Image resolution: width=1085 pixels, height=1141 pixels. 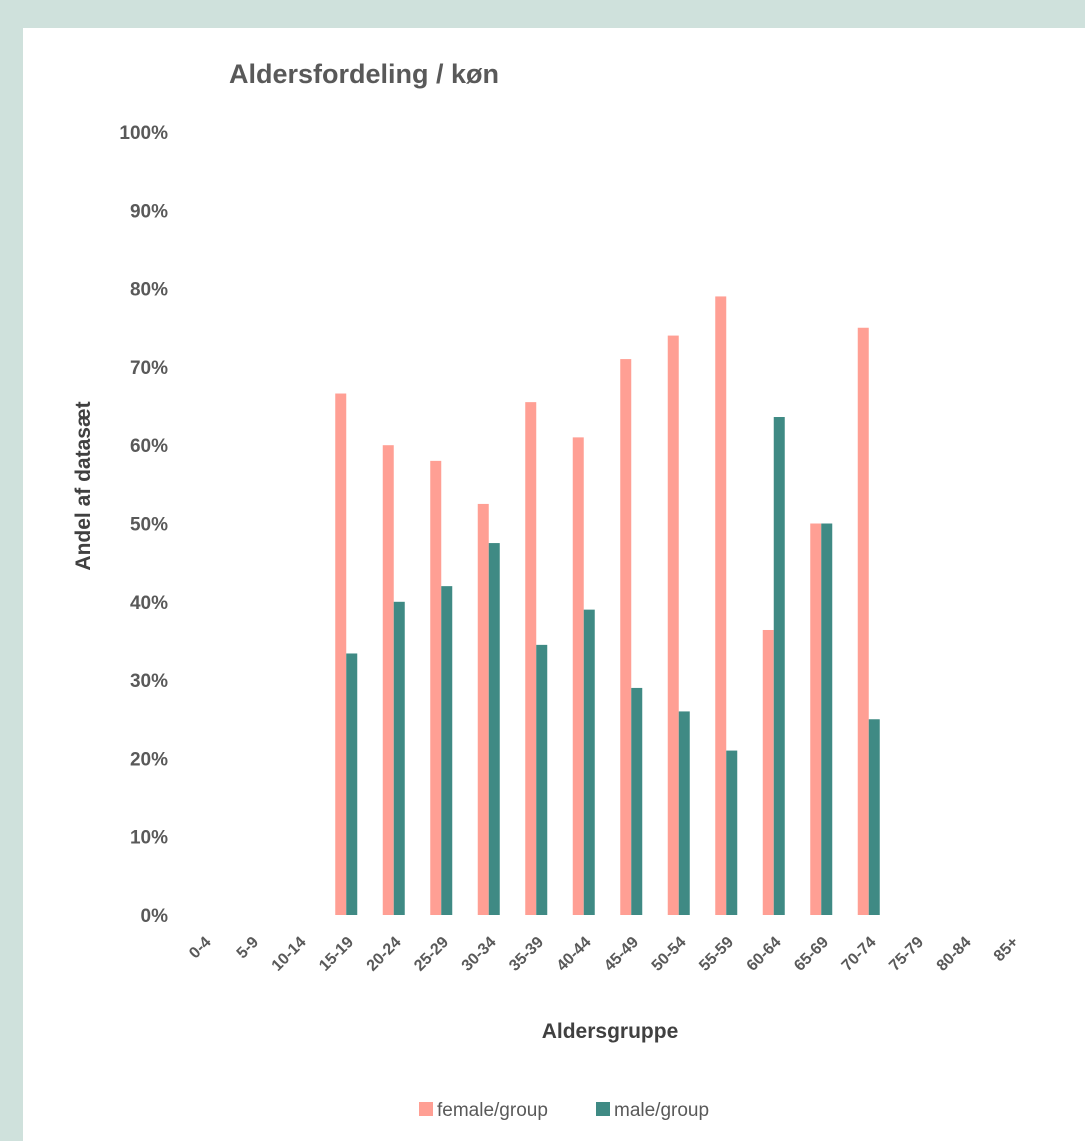 I want to click on x-axis-label: Aldersgruppe, so click(x=610, y=1031).